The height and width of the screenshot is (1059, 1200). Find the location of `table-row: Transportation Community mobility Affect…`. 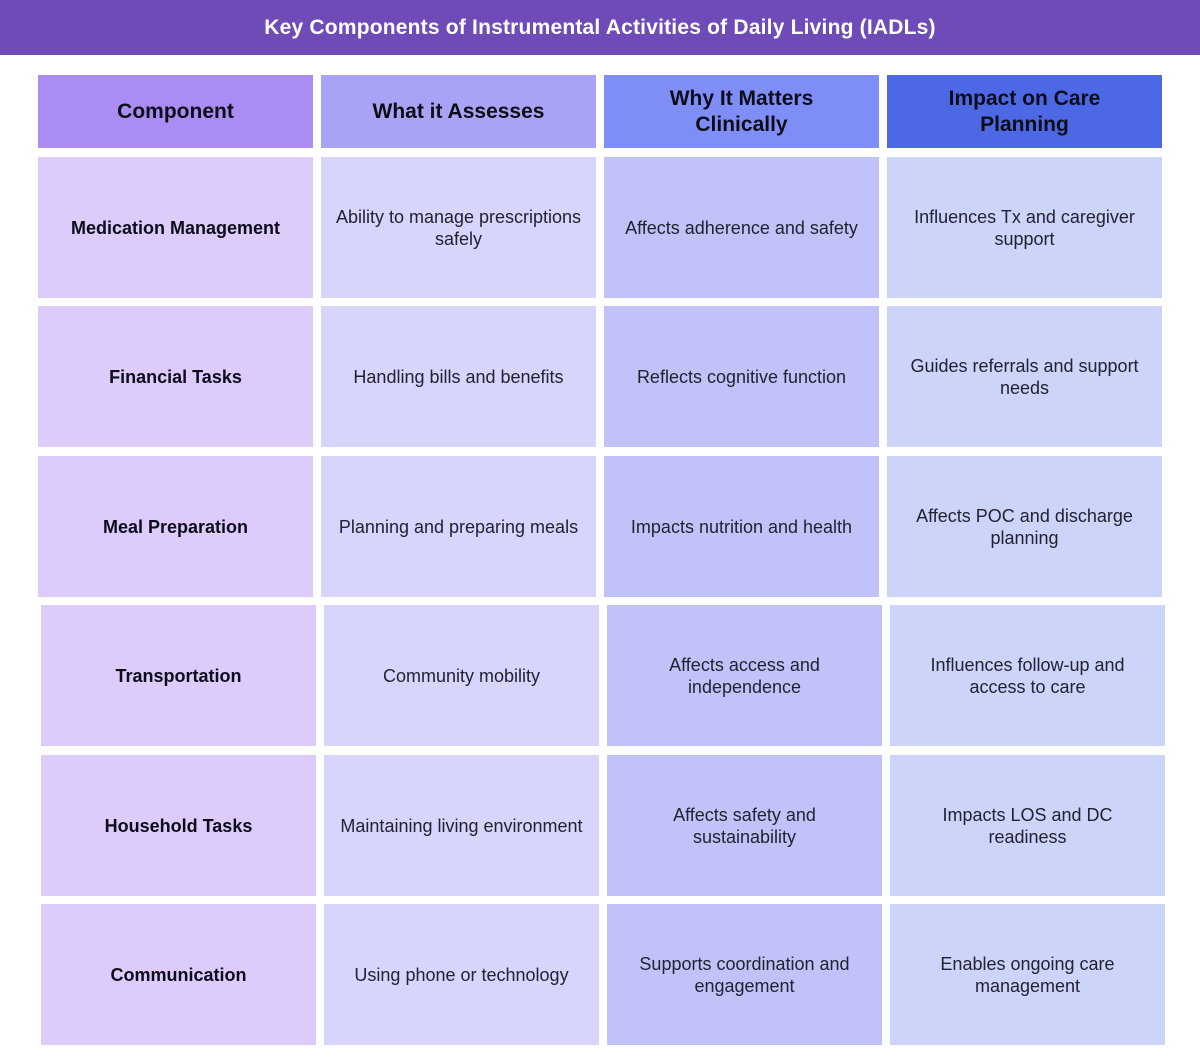

table-row: Transportation Community mobility Affect… is located at coordinates (603, 675).